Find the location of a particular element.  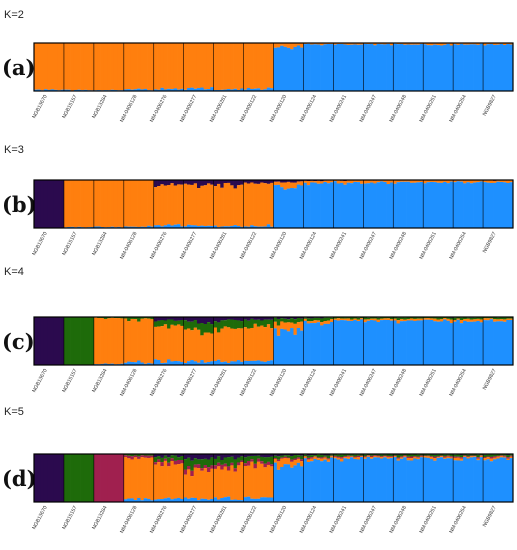

bar-segment-p4-NM-0406124-i2-c1 is located at coordinates (308, 455).